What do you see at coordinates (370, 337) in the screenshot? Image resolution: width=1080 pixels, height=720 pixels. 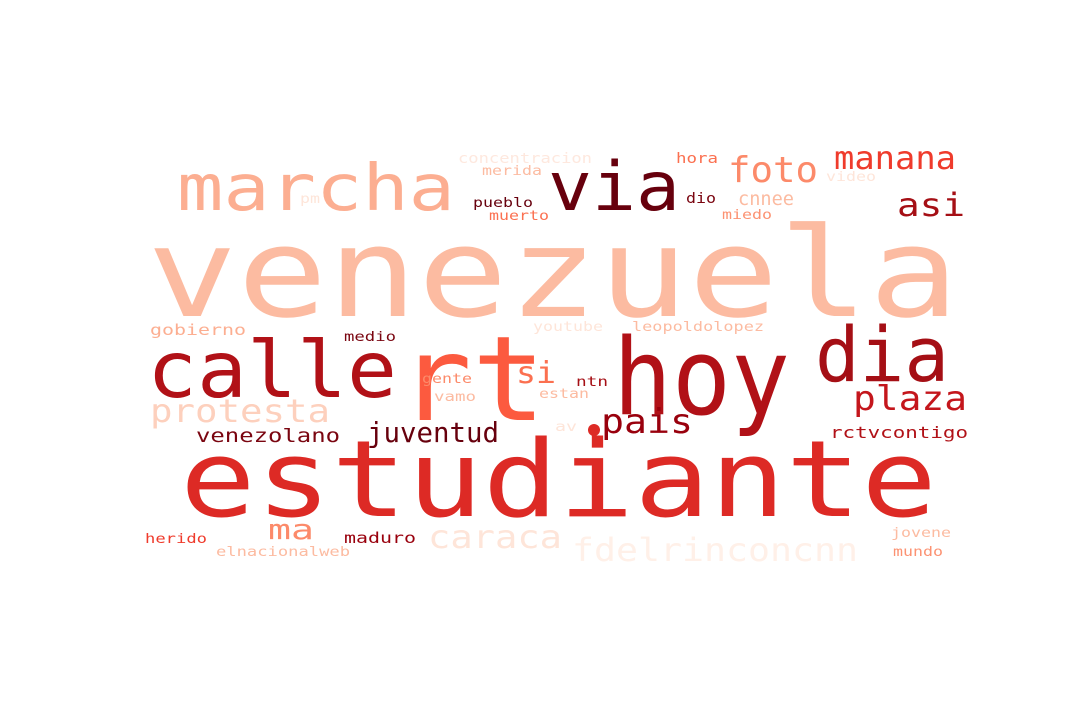 I see `word-medio: medio` at bounding box center [370, 337].